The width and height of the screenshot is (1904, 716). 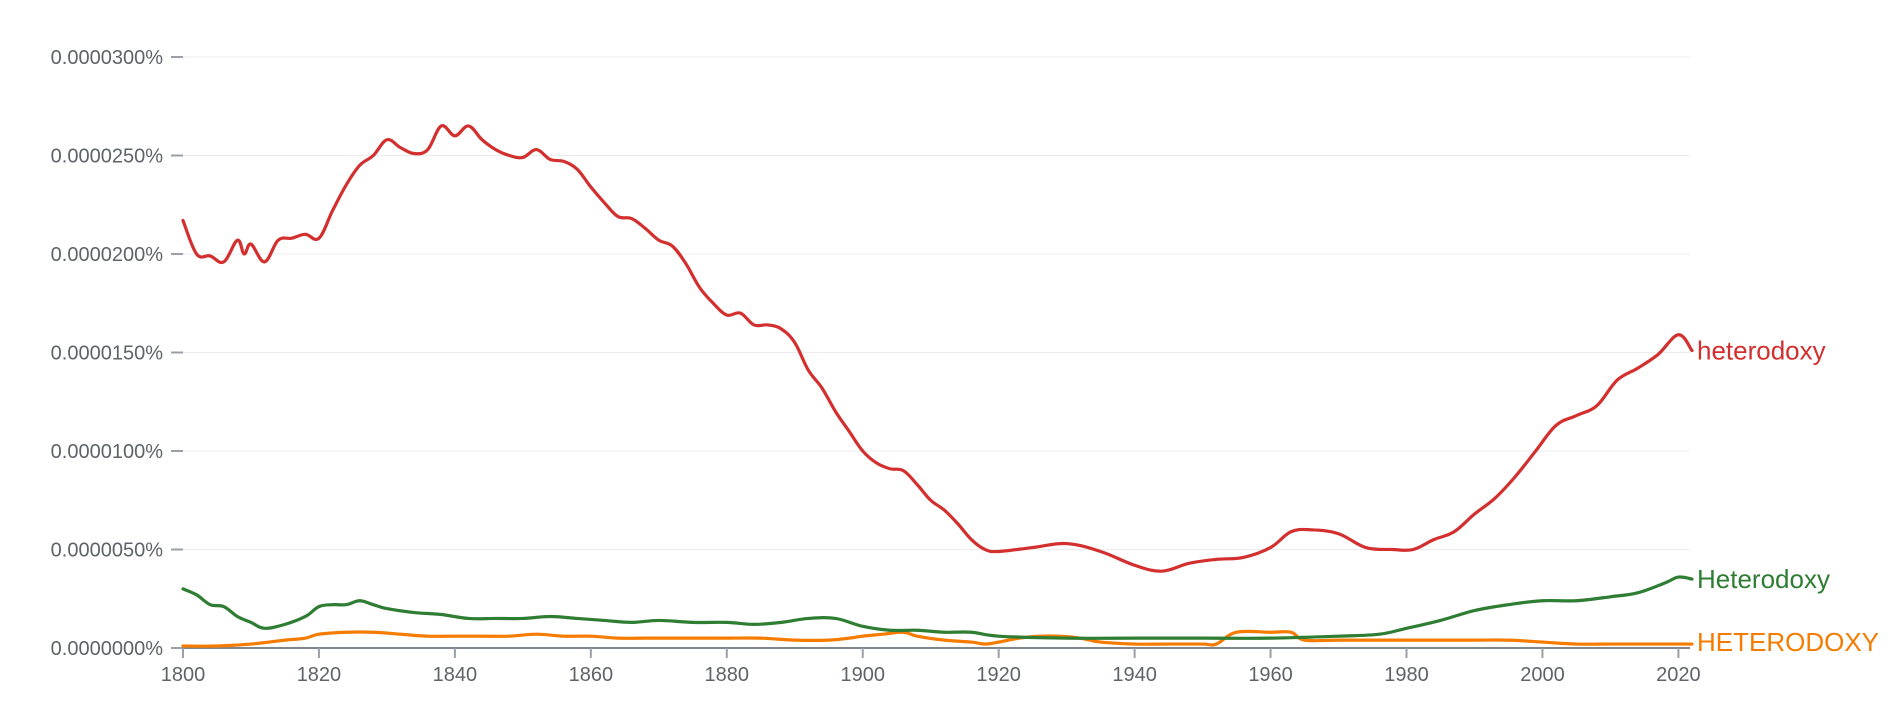 I want to click on x-tick-label: 1860, so click(x=591, y=675).